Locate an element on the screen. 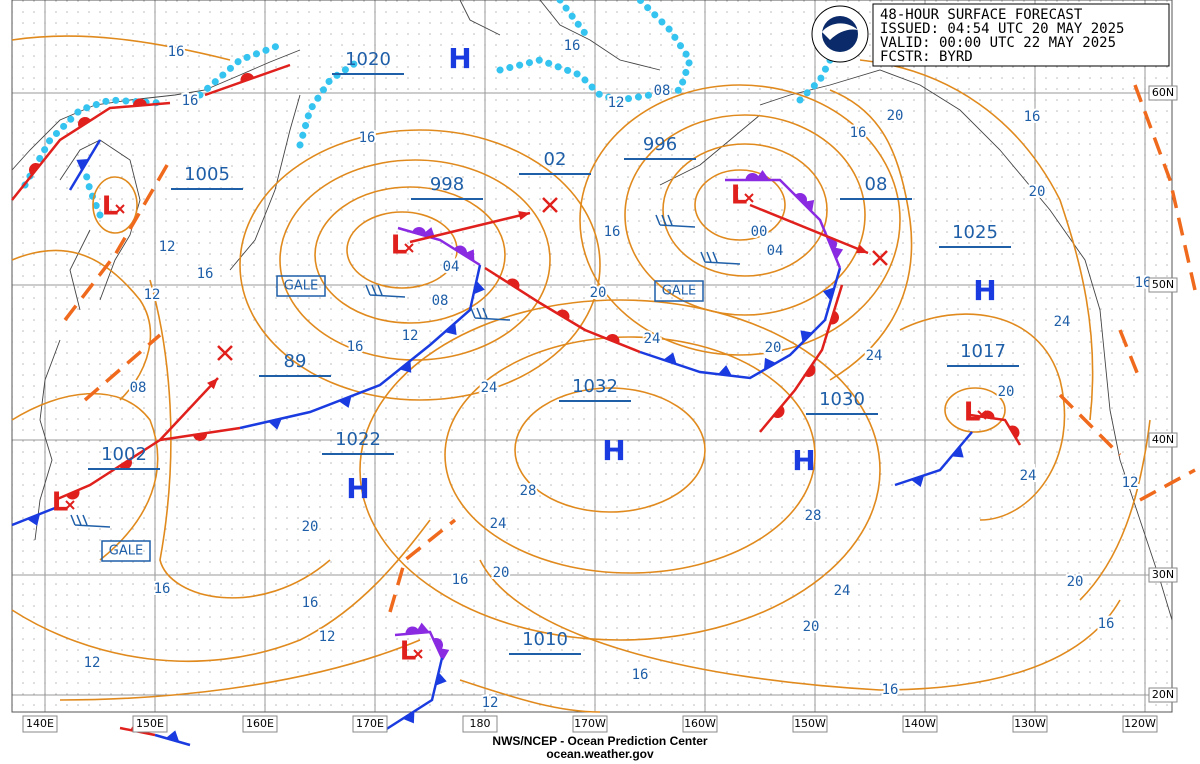 This screenshot has height=764, width=1200. footer-text: ocean.weather.gov is located at coordinates (600, 754).